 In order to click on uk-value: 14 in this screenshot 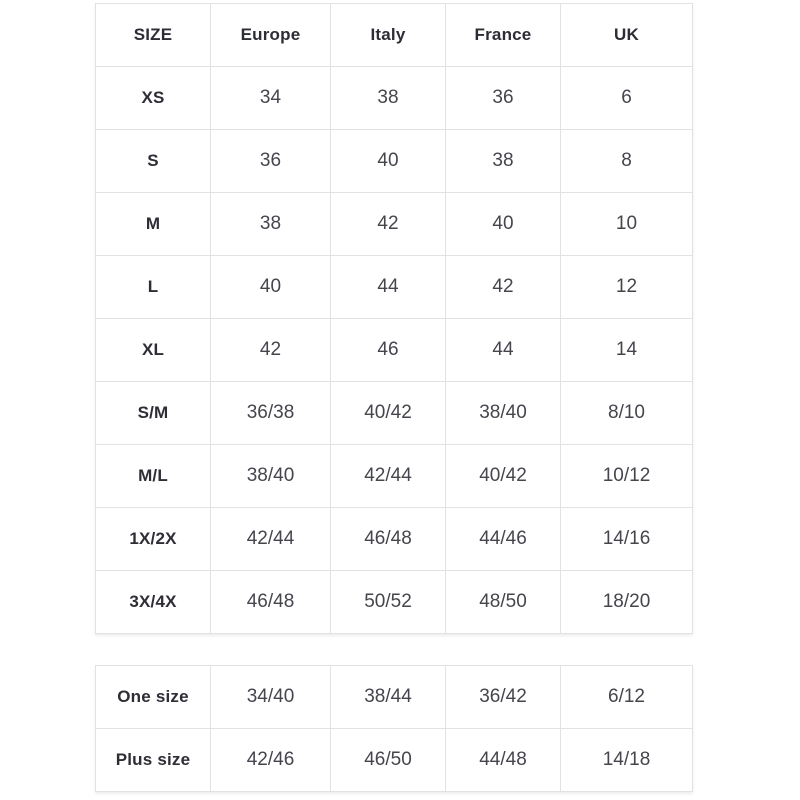, I will do `click(626, 350)`.